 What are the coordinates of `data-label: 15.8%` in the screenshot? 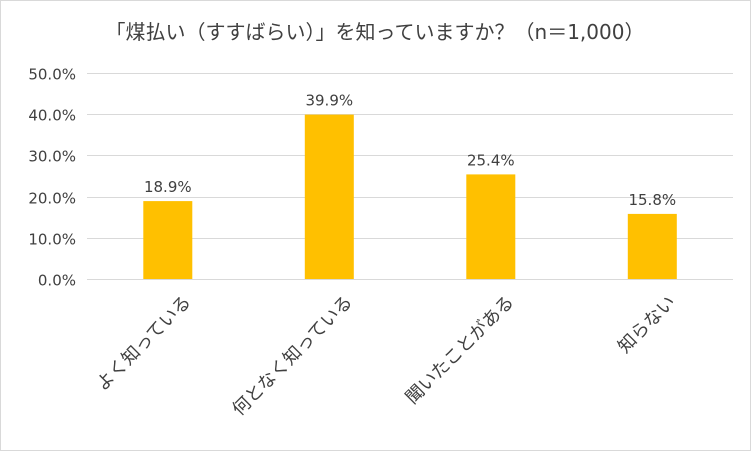 It's located at (652, 200).